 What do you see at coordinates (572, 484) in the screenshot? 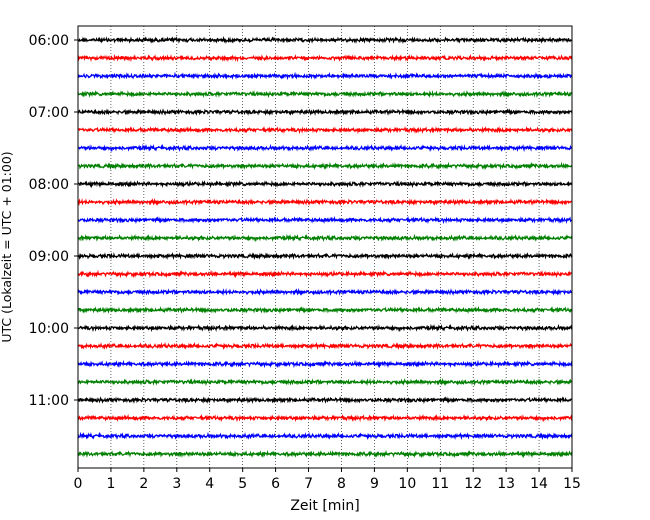
I see `x-tick-label-15: 15` at bounding box center [572, 484].